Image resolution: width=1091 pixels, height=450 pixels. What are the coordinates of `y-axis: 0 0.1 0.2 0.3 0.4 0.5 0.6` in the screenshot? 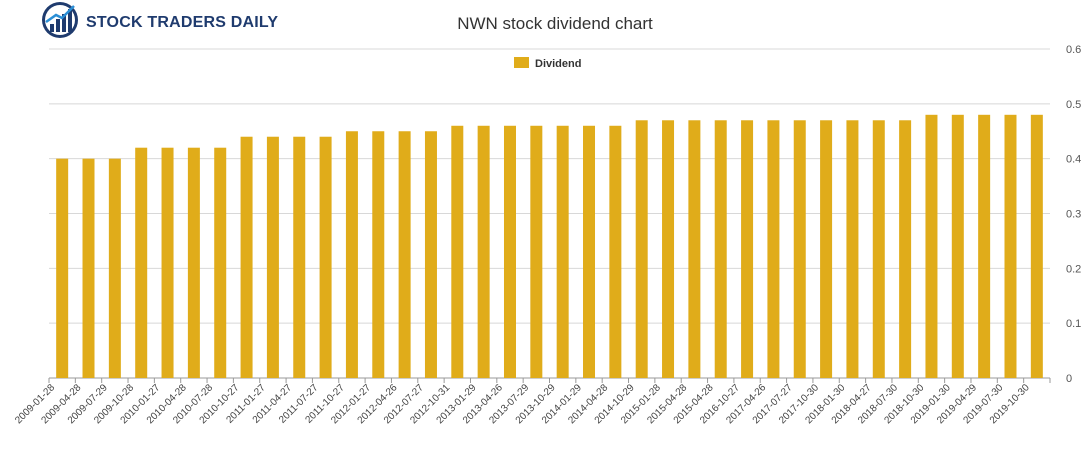 It's located at (1073, 214).